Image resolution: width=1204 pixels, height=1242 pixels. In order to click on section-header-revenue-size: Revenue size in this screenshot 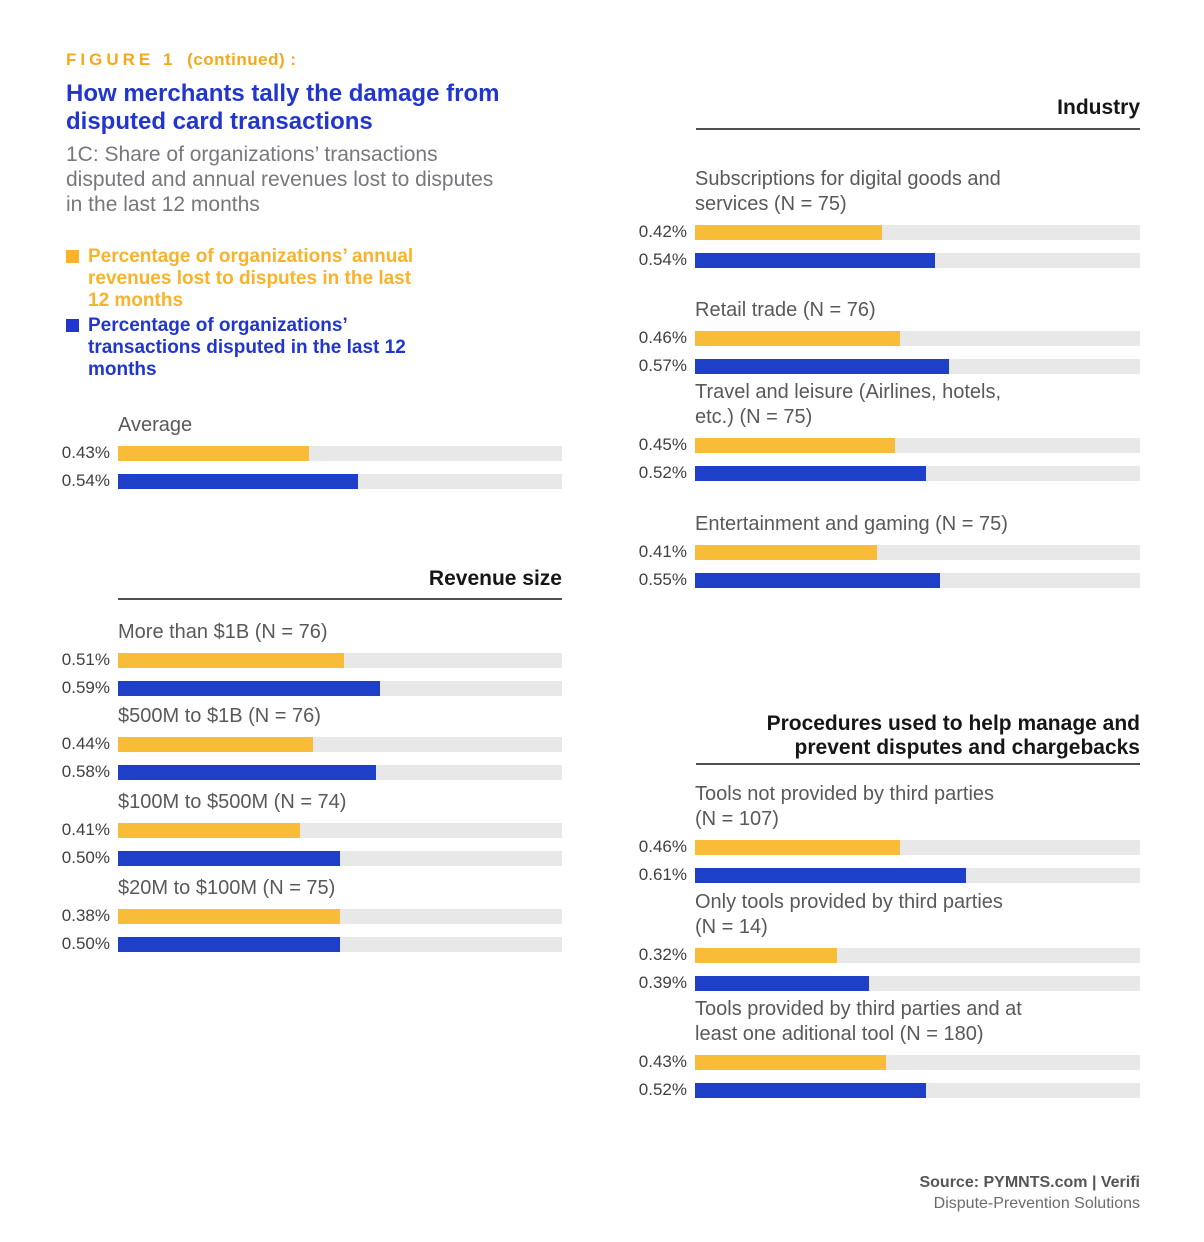, I will do `click(340, 583)`.